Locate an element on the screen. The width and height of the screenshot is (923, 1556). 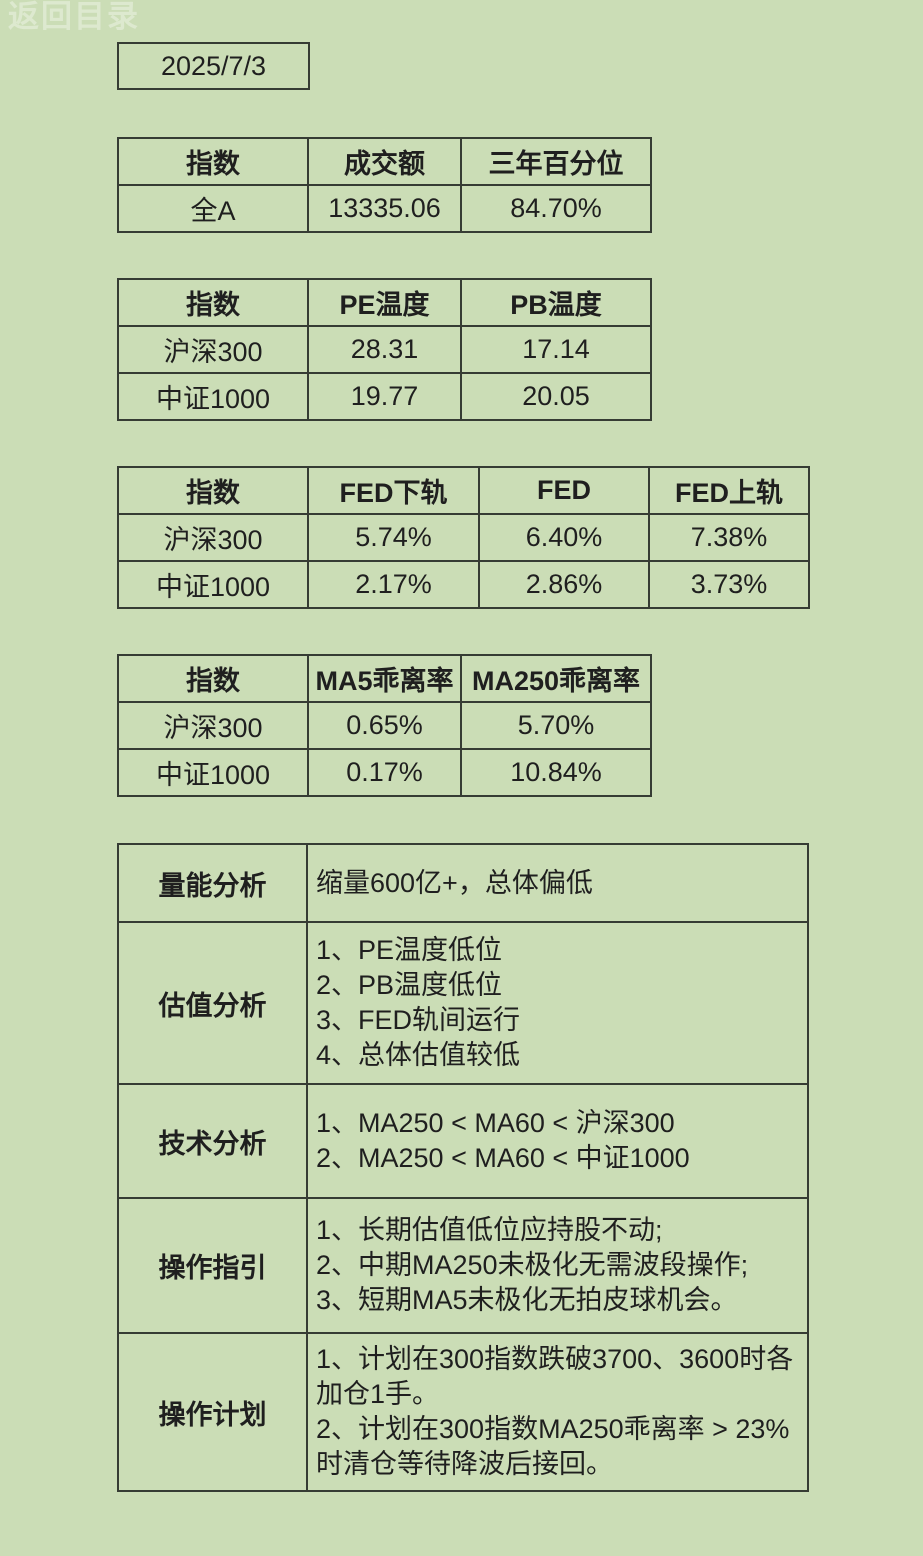
table-row: 中证1000 19.77 20.05 is located at coordinates (384, 396).